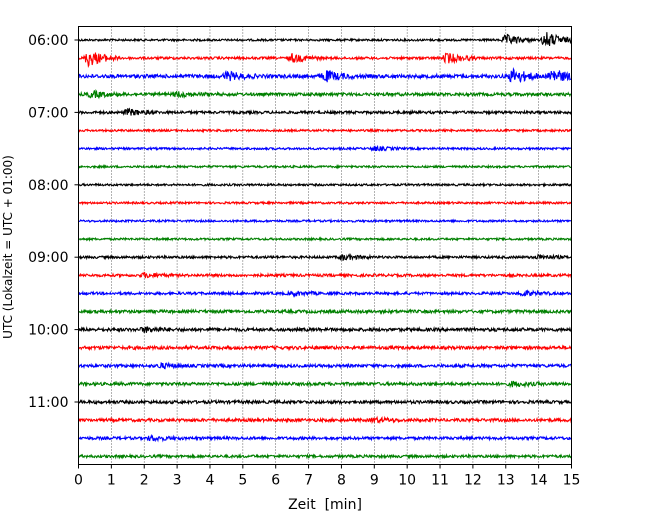 The width and height of the screenshot is (650, 520). I want to click on x-tick-label: 6, so click(275, 481).